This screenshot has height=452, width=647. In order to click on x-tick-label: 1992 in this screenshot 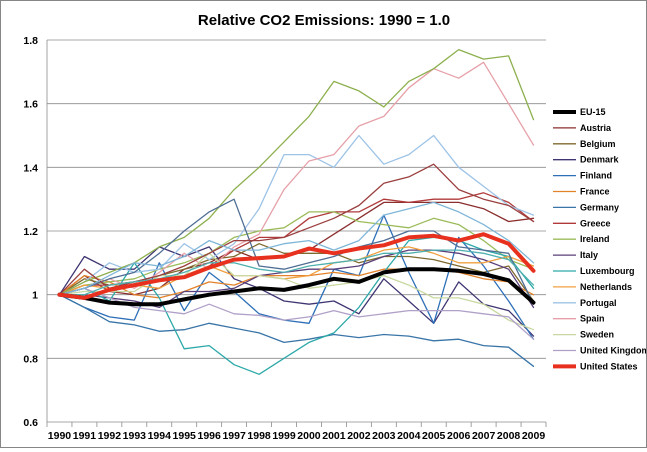, I will do `click(110, 436)`.